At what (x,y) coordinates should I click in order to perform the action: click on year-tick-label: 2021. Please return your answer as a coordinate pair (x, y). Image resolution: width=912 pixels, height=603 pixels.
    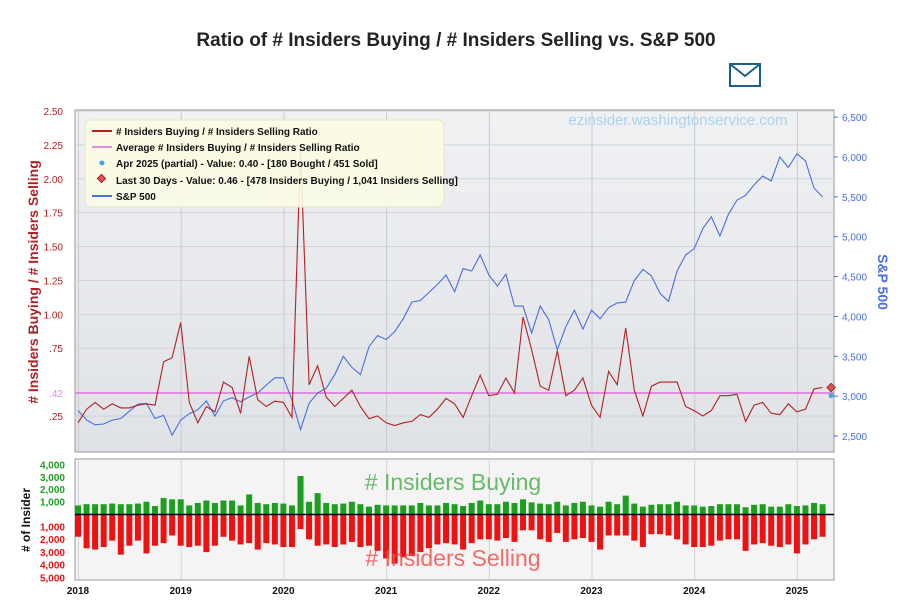
    Looking at the image, I should click on (386, 591).